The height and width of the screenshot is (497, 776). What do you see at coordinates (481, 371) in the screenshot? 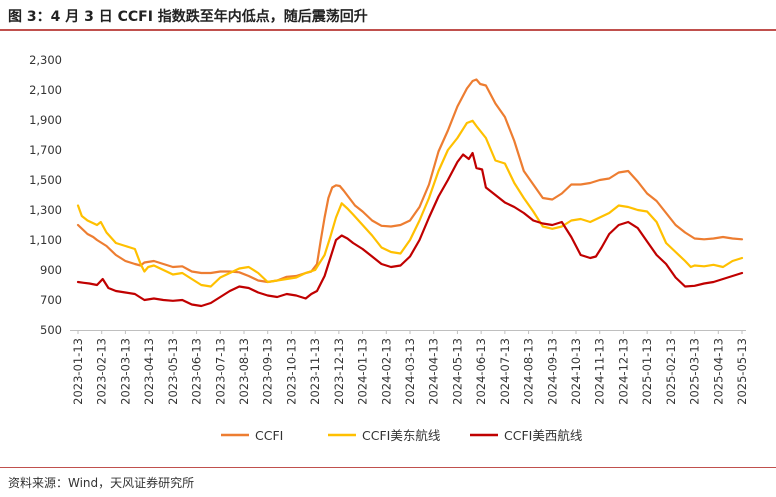
I see `x-tick-label: 2024-06-13` at bounding box center [481, 371].